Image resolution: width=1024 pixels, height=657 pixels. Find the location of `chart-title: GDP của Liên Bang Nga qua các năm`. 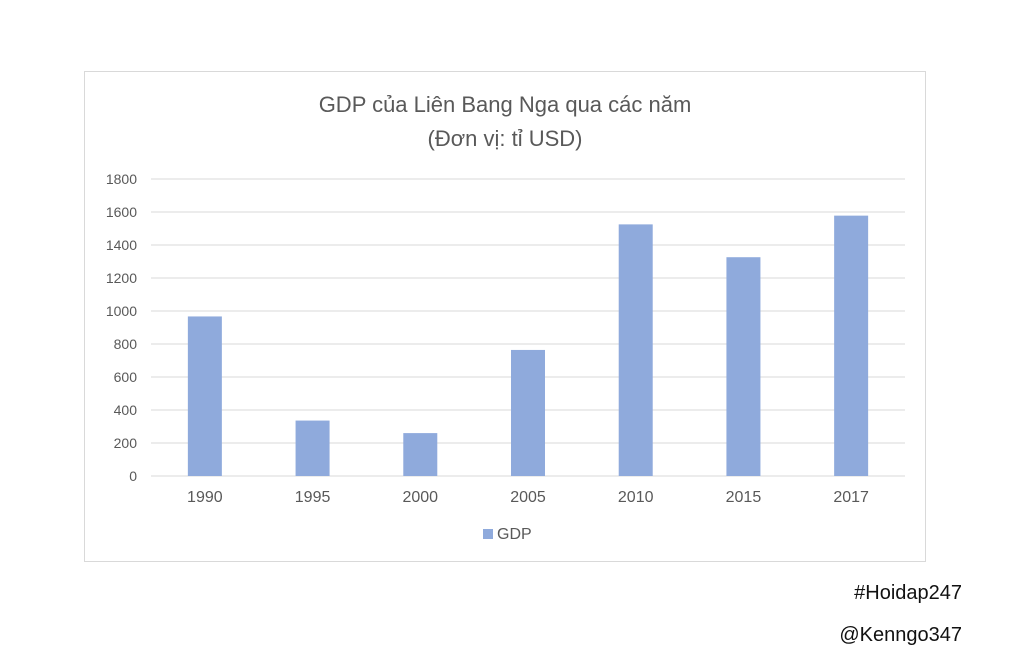

chart-title: GDP của Liên Bang Nga qua các năm is located at coordinates (505, 104).